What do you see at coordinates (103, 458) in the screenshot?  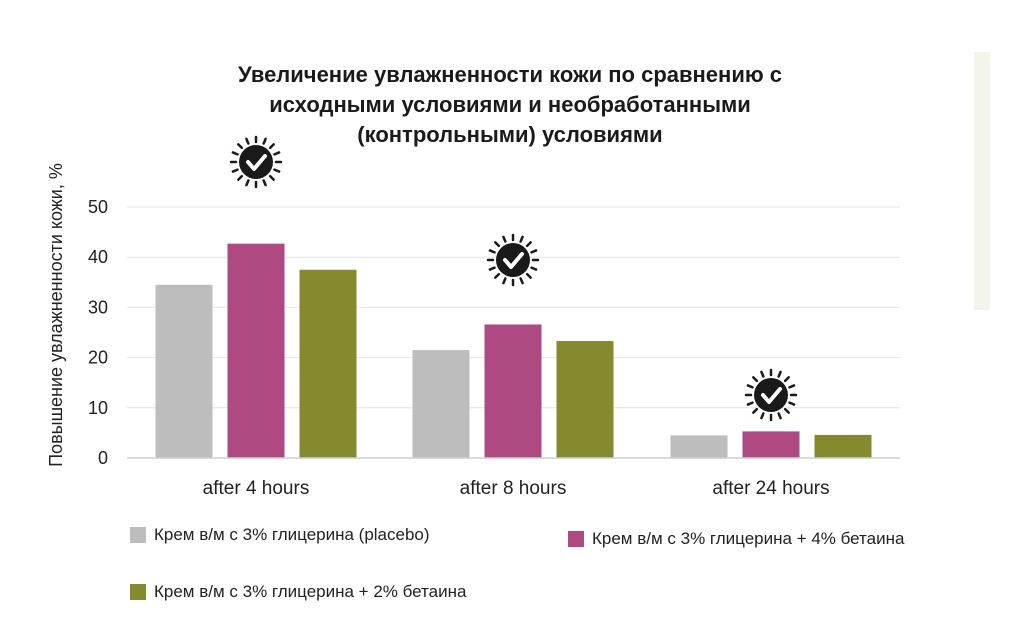 I see `y-tick-label-0: 0` at bounding box center [103, 458].